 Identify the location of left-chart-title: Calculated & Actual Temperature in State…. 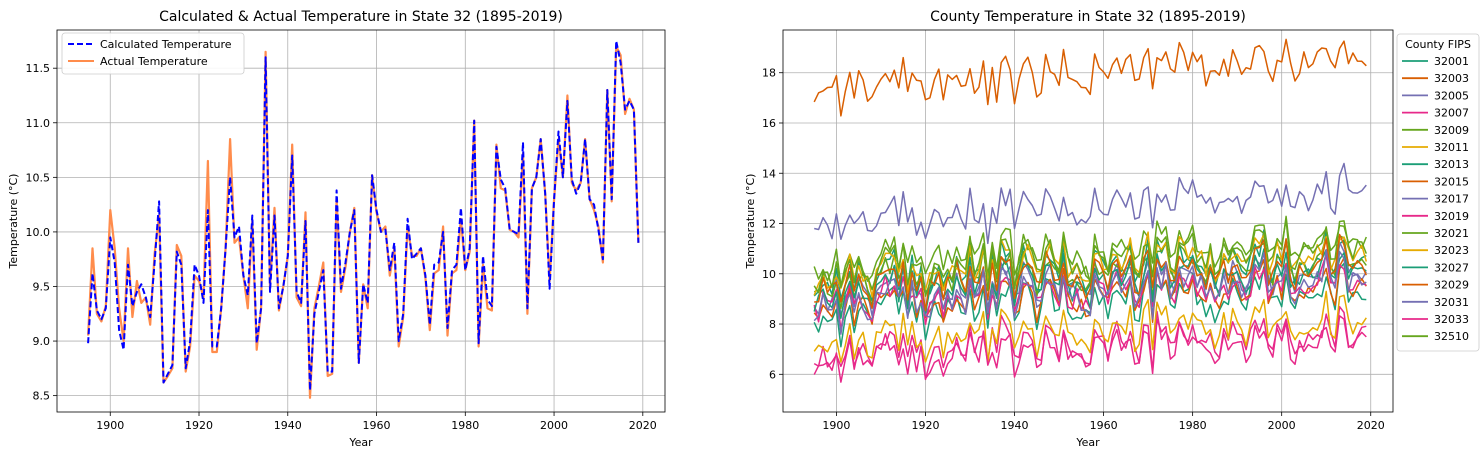
(361, 17).